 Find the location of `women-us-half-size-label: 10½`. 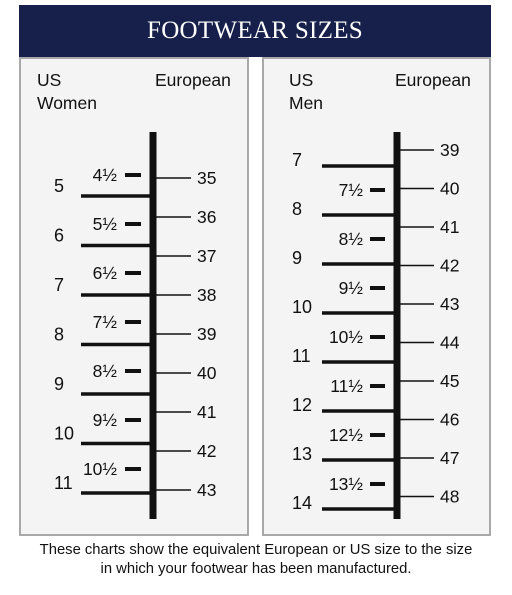

women-us-half-size-label: 10½ is located at coordinates (100, 469).